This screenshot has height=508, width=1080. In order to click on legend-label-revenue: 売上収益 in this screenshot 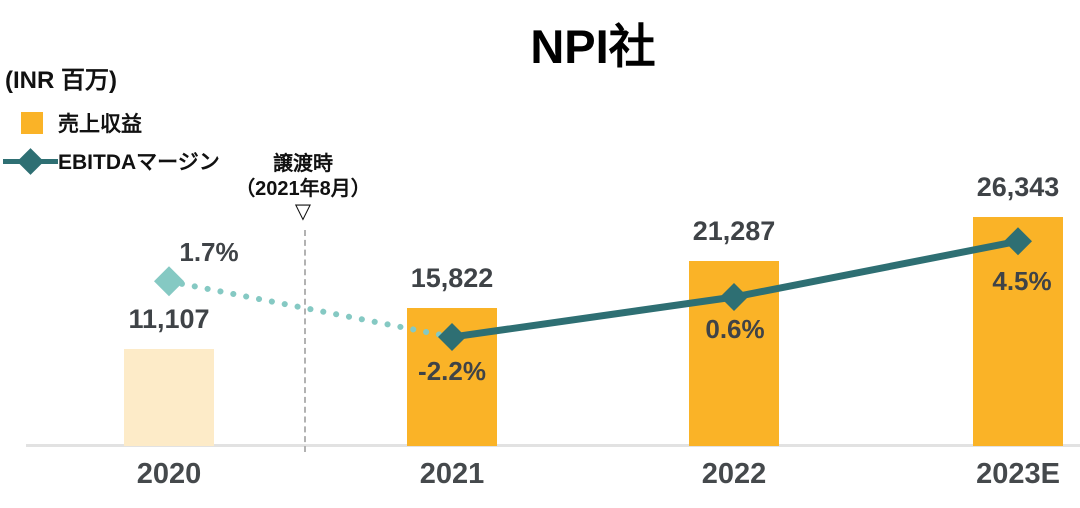, I will do `click(100, 124)`.